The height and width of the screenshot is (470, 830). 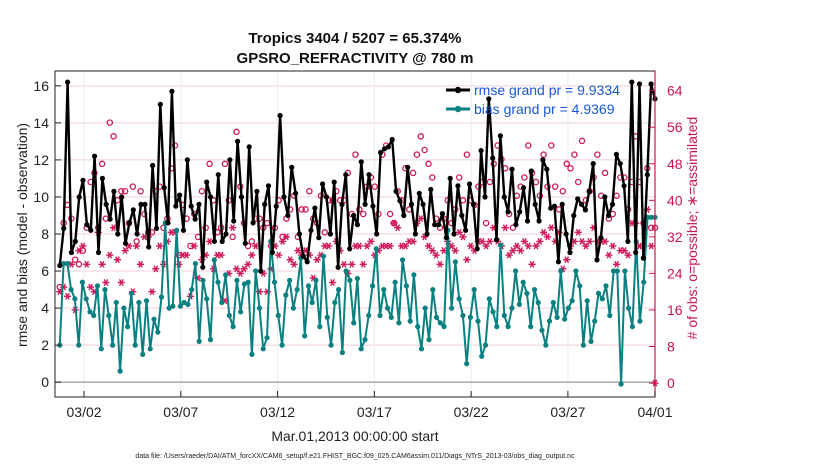 What do you see at coordinates (675, 273) in the screenshot?
I see `y2-tick-label: 24` at bounding box center [675, 273].